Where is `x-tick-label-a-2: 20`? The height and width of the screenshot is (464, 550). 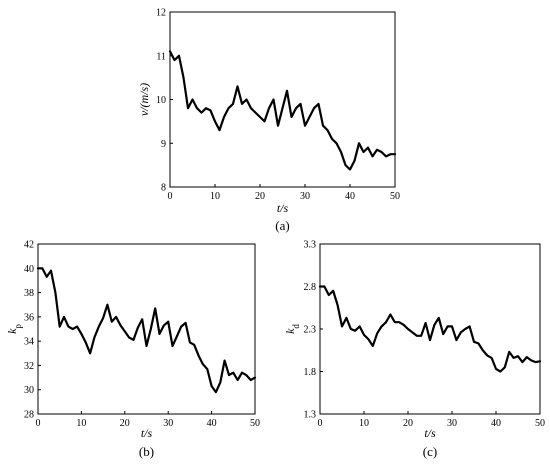
x-tick-label-a-2: 20 is located at coordinates (260, 196).